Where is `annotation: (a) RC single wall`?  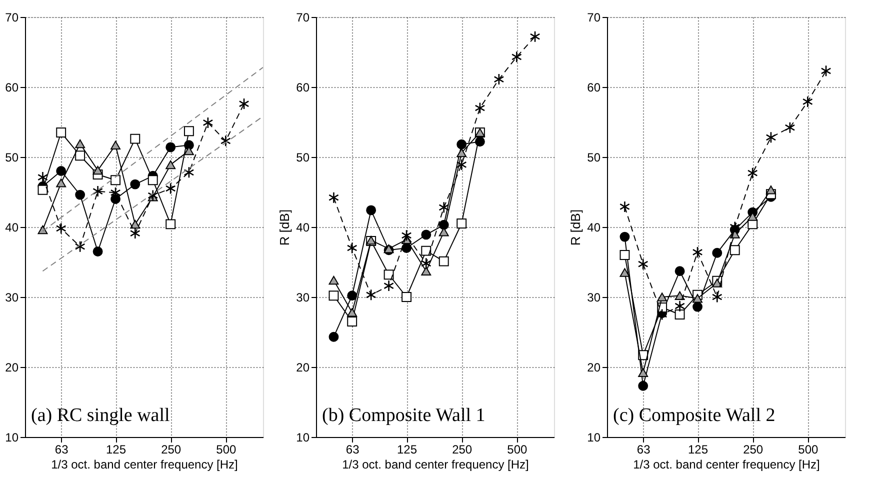 annotation: (a) RC single wall is located at coordinates (100, 415).